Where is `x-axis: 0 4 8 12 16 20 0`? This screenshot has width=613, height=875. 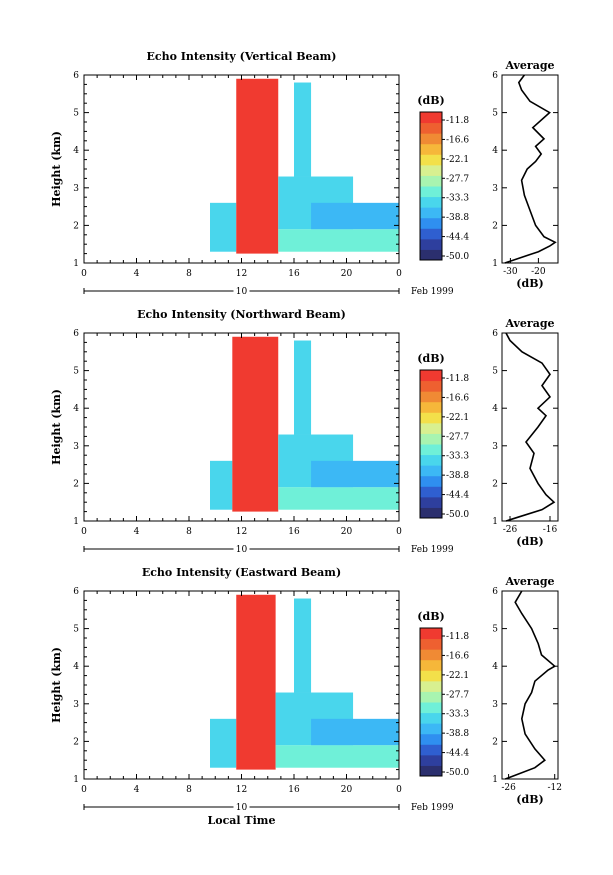 x-axis: 0 4 8 12 16 20 0 is located at coordinates (241, 435).